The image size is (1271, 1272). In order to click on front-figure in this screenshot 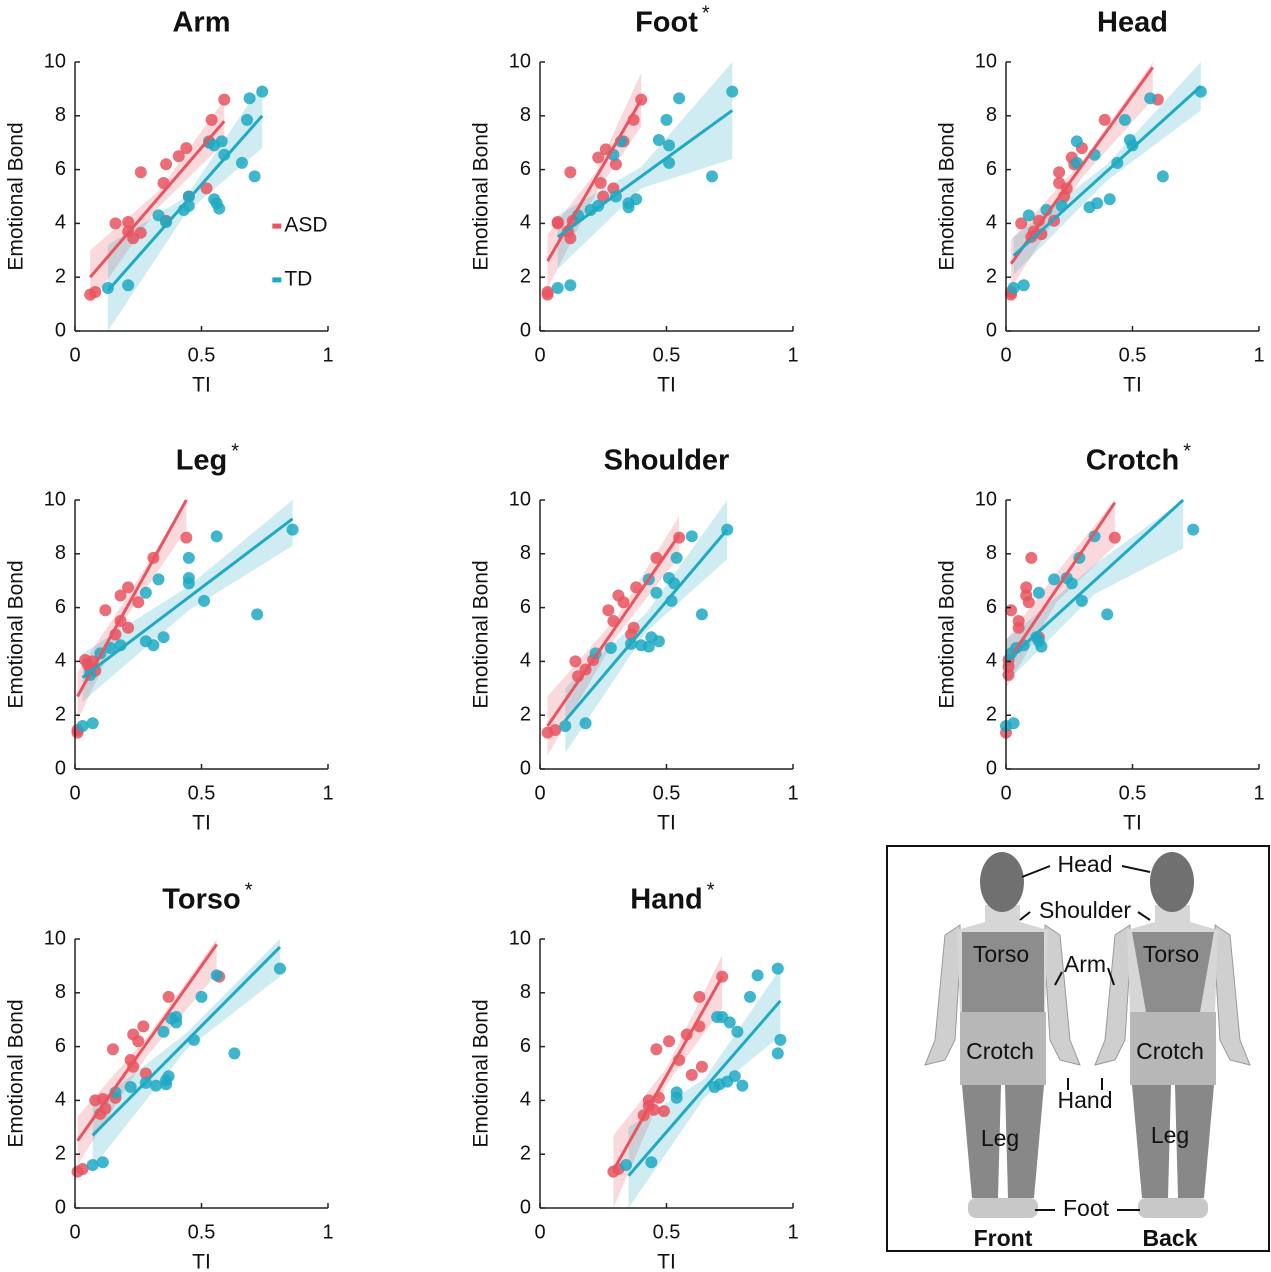, I will do `click(1002, 1035)`.